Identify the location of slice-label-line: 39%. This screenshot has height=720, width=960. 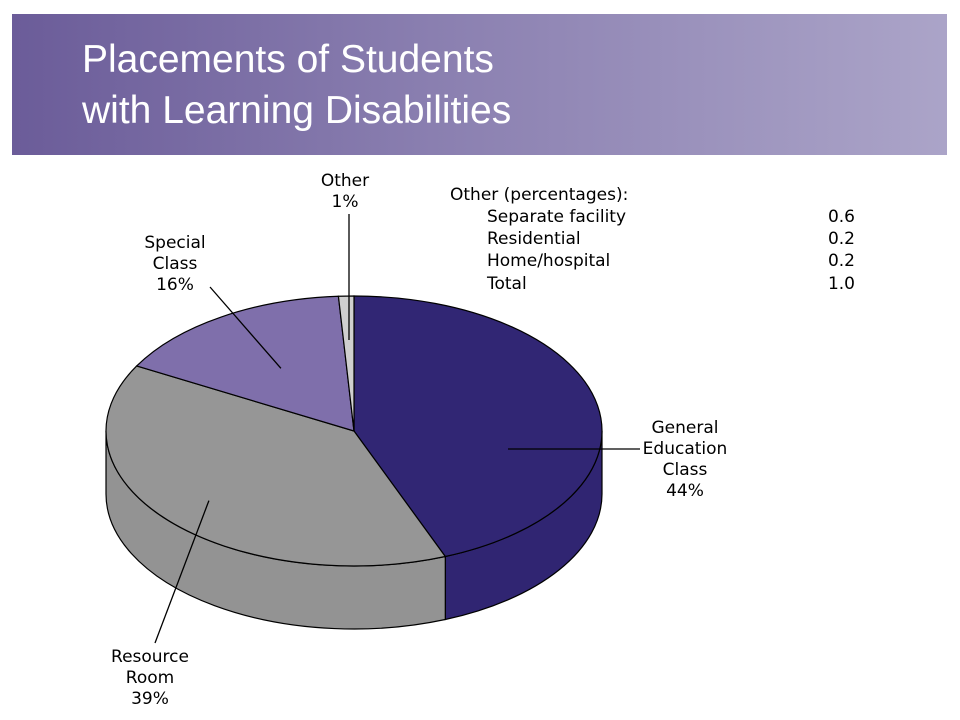
(150, 699).